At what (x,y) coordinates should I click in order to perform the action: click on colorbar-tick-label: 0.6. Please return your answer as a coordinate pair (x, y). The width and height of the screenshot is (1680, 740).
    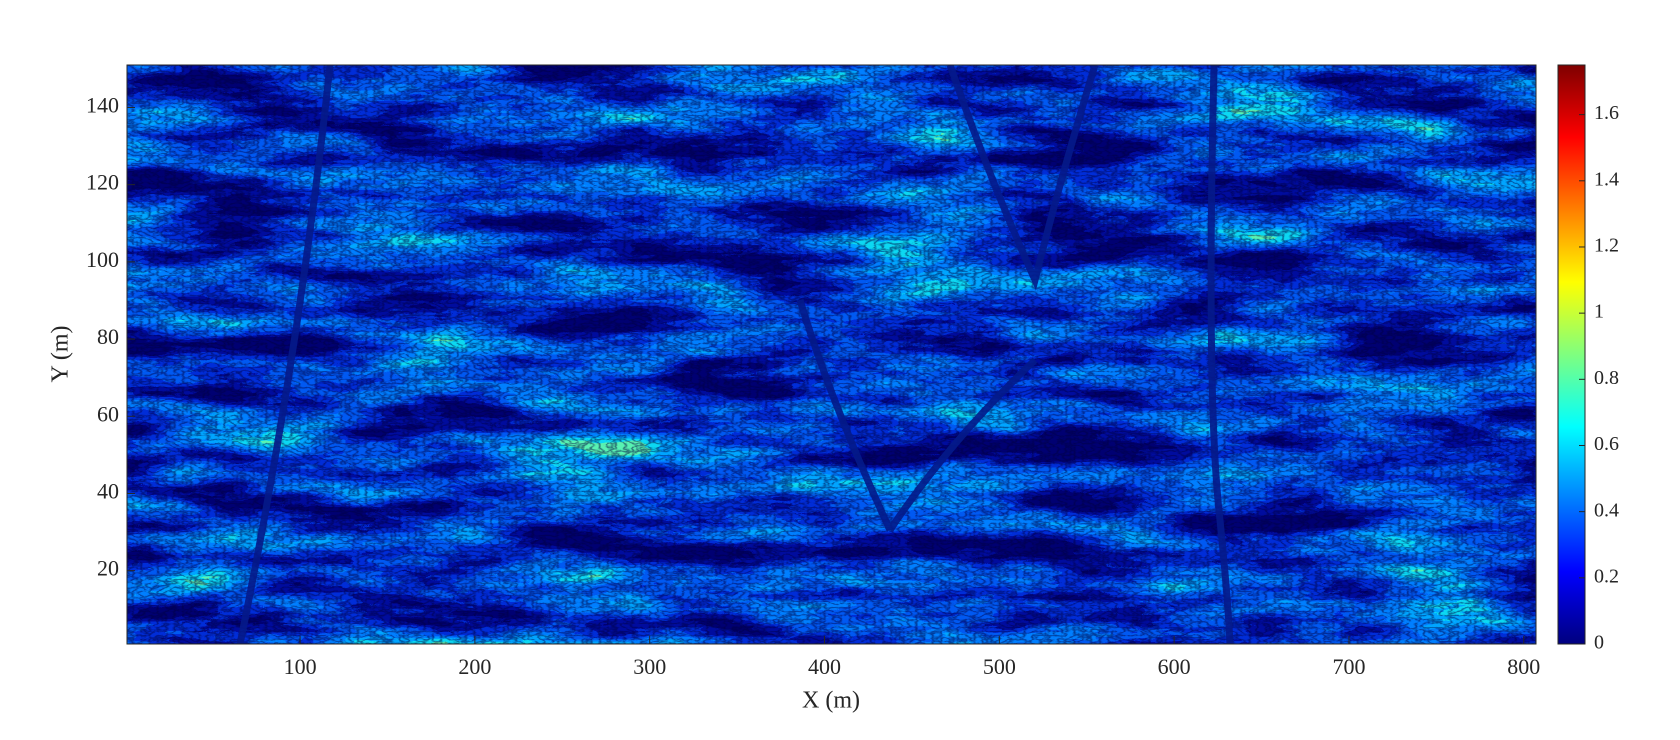
    Looking at the image, I should click on (1606, 444).